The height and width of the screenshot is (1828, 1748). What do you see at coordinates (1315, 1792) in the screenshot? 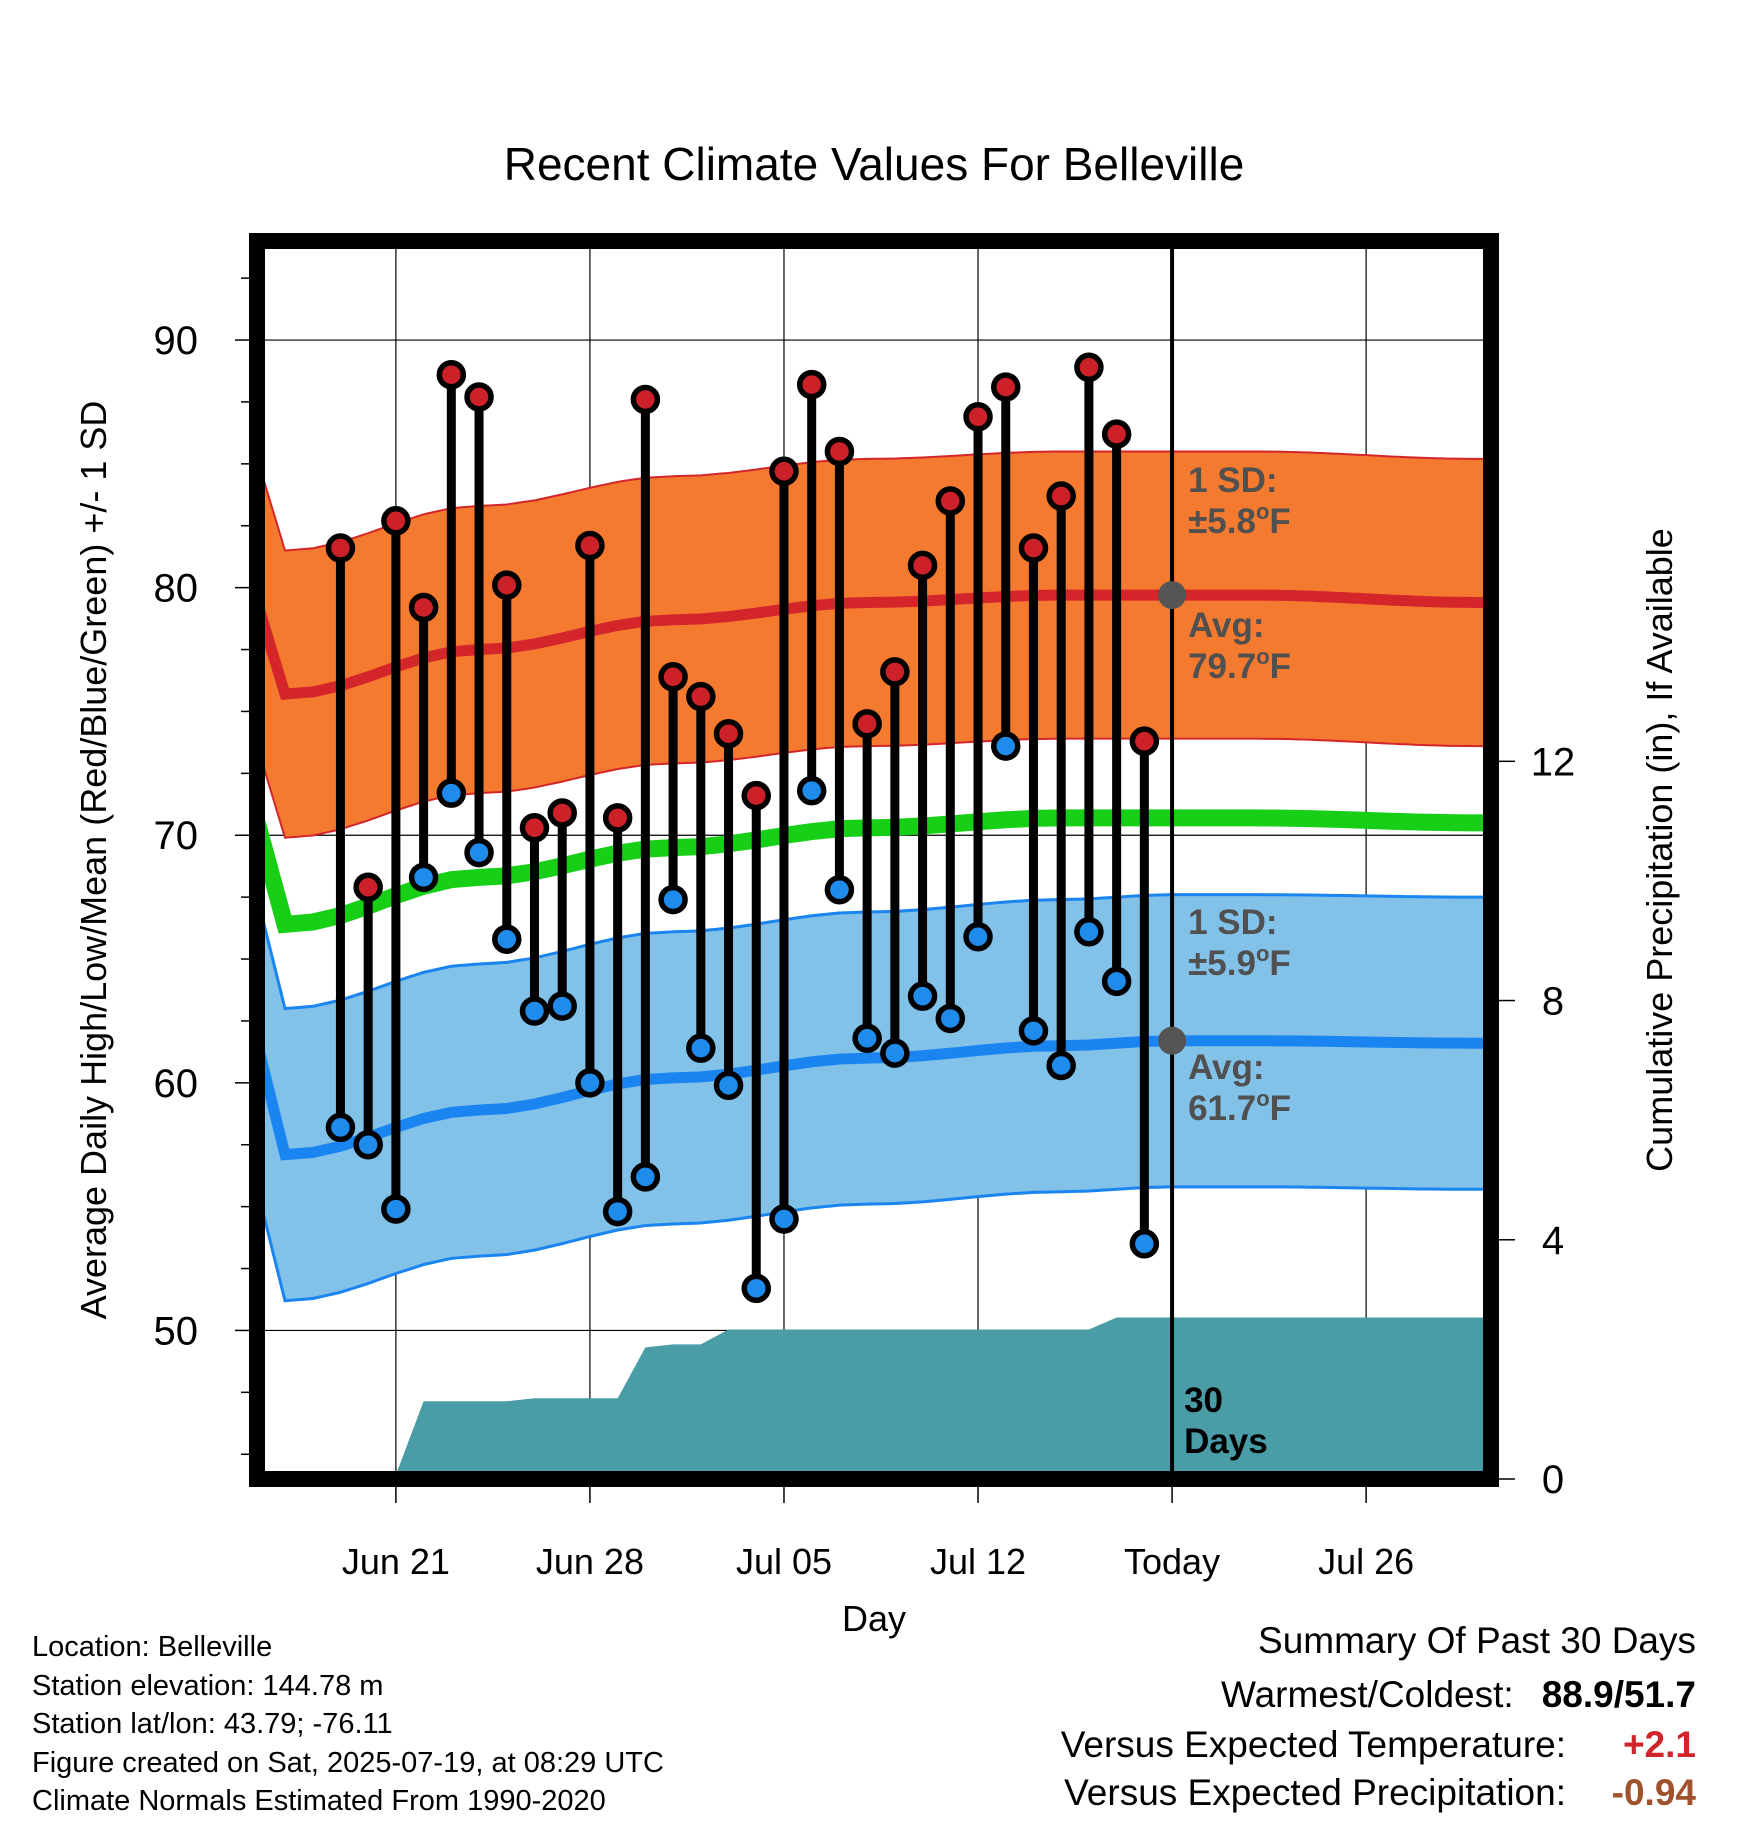
I see `precip-label: Versus Expected Precipitation:` at bounding box center [1315, 1792].